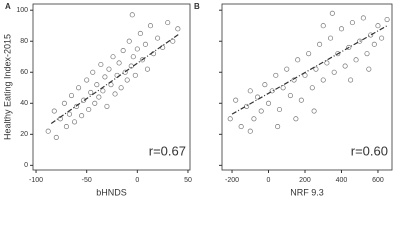 This screenshot has height=240, width=400. I want to click on y-tick-label: 40, so click(24, 103).